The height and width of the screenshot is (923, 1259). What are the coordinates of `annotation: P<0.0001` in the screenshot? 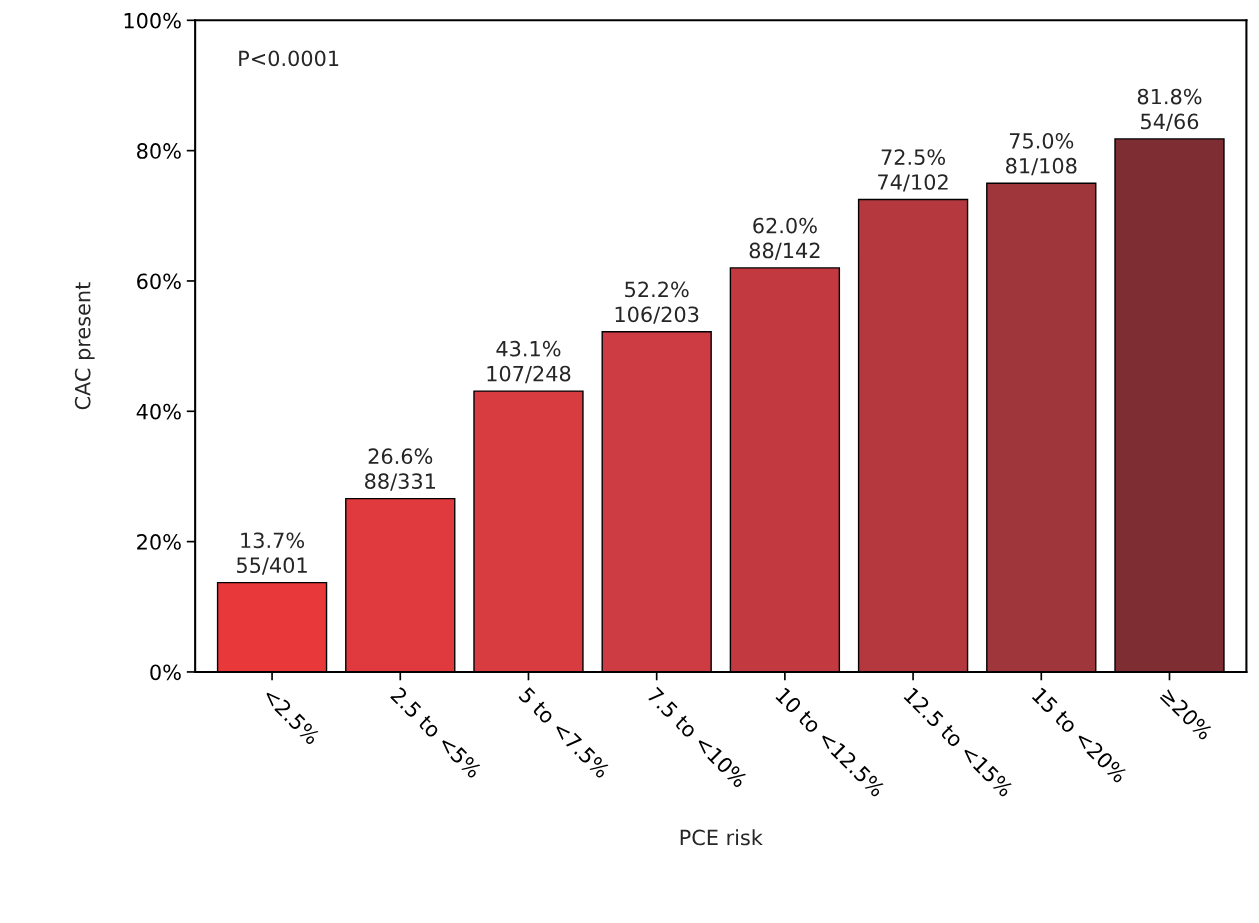 It's located at (289, 58).